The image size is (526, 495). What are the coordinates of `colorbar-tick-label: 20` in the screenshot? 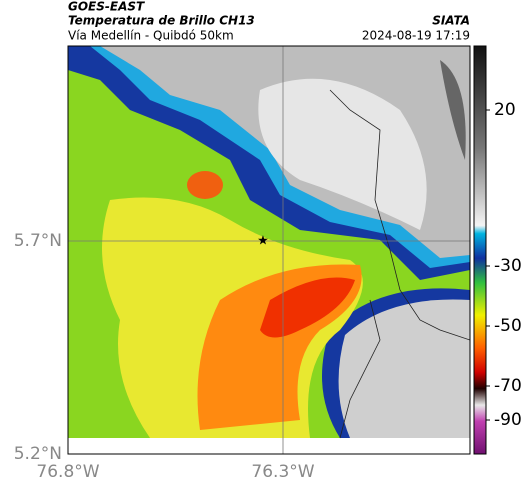 It's located at (505, 110).